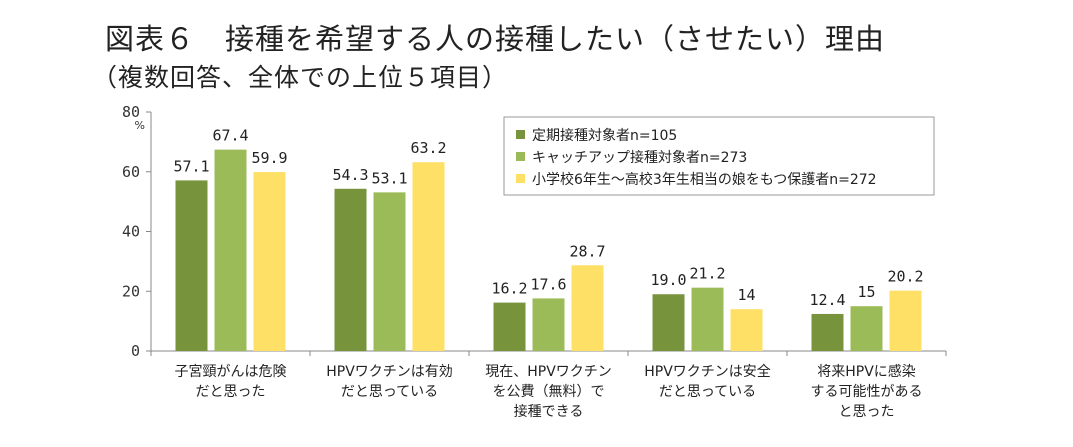 The height and width of the screenshot is (447, 1073). What do you see at coordinates (707, 274) in the screenshot?
I see `data-label: 21.2` at bounding box center [707, 274].